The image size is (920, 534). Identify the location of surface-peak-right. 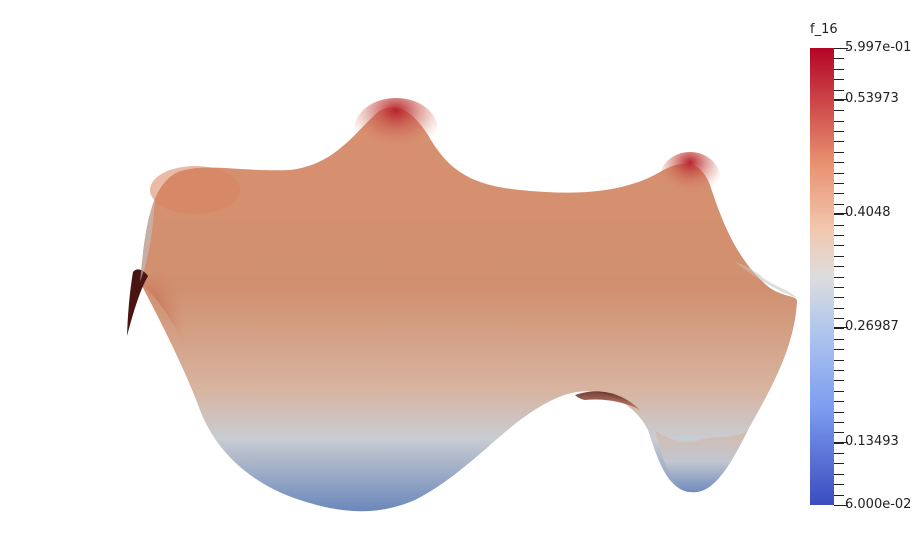
(690, 178).